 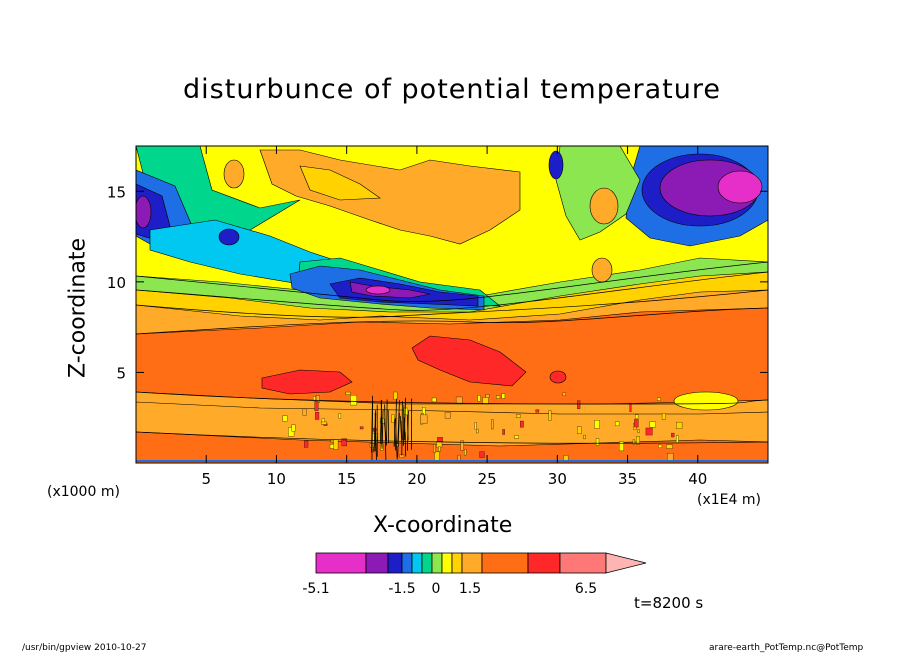 I want to click on region-orange-right-small, so click(x=602, y=270).